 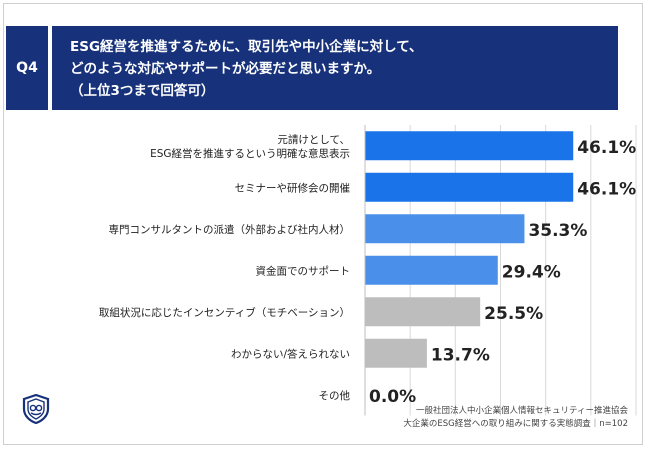 I want to click on category-label: その他, so click(x=335, y=395).